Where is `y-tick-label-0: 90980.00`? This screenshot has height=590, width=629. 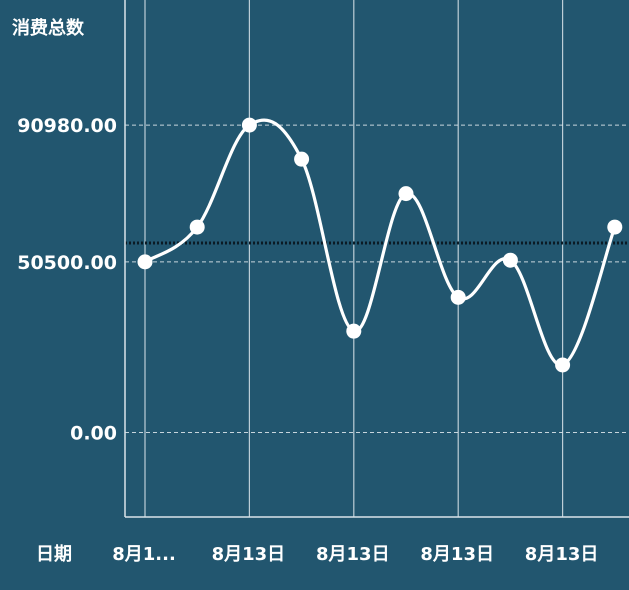 y-tick-label-0: 90980.00 is located at coordinates (67, 126).